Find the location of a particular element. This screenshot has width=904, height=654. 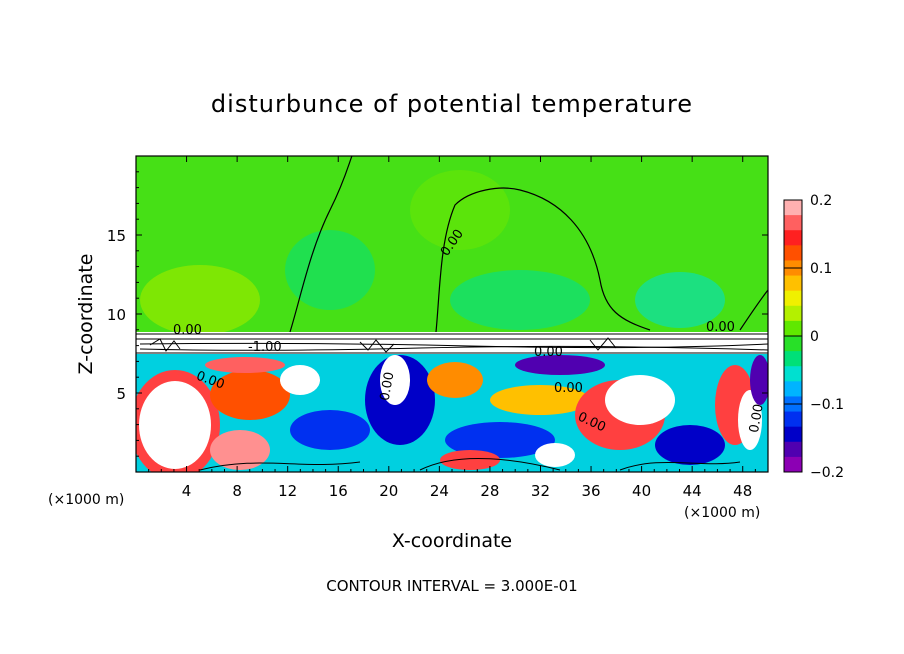

band-contours is located at coordinates (452, 343).